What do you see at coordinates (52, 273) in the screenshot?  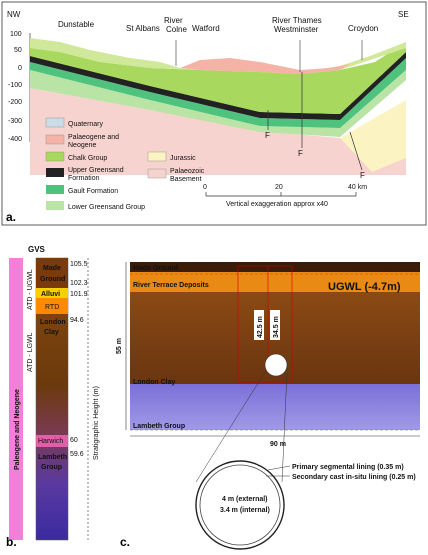 I see `gvs-made-ground` at bounding box center [52, 273].